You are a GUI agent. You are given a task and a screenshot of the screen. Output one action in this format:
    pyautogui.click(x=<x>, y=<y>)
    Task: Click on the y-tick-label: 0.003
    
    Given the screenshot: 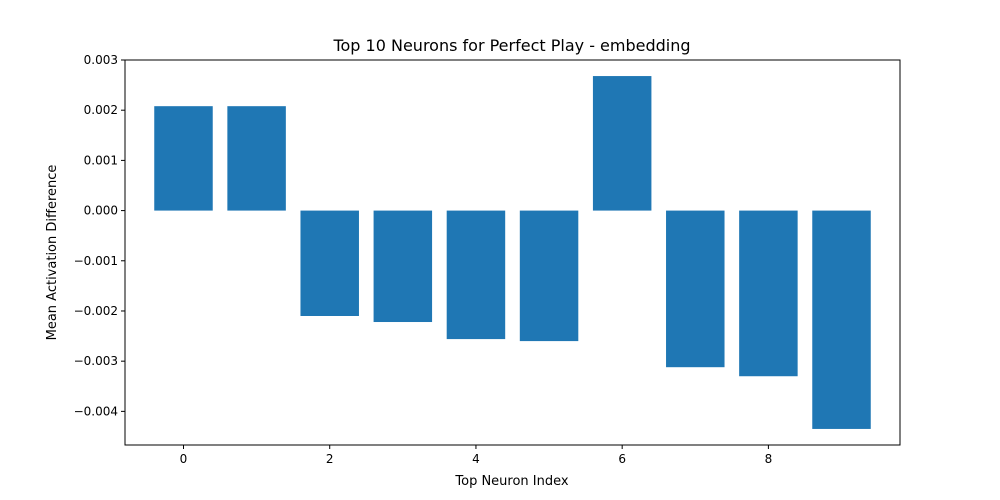 What is the action you would take?
    pyautogui.click(x=101, y=60)
    